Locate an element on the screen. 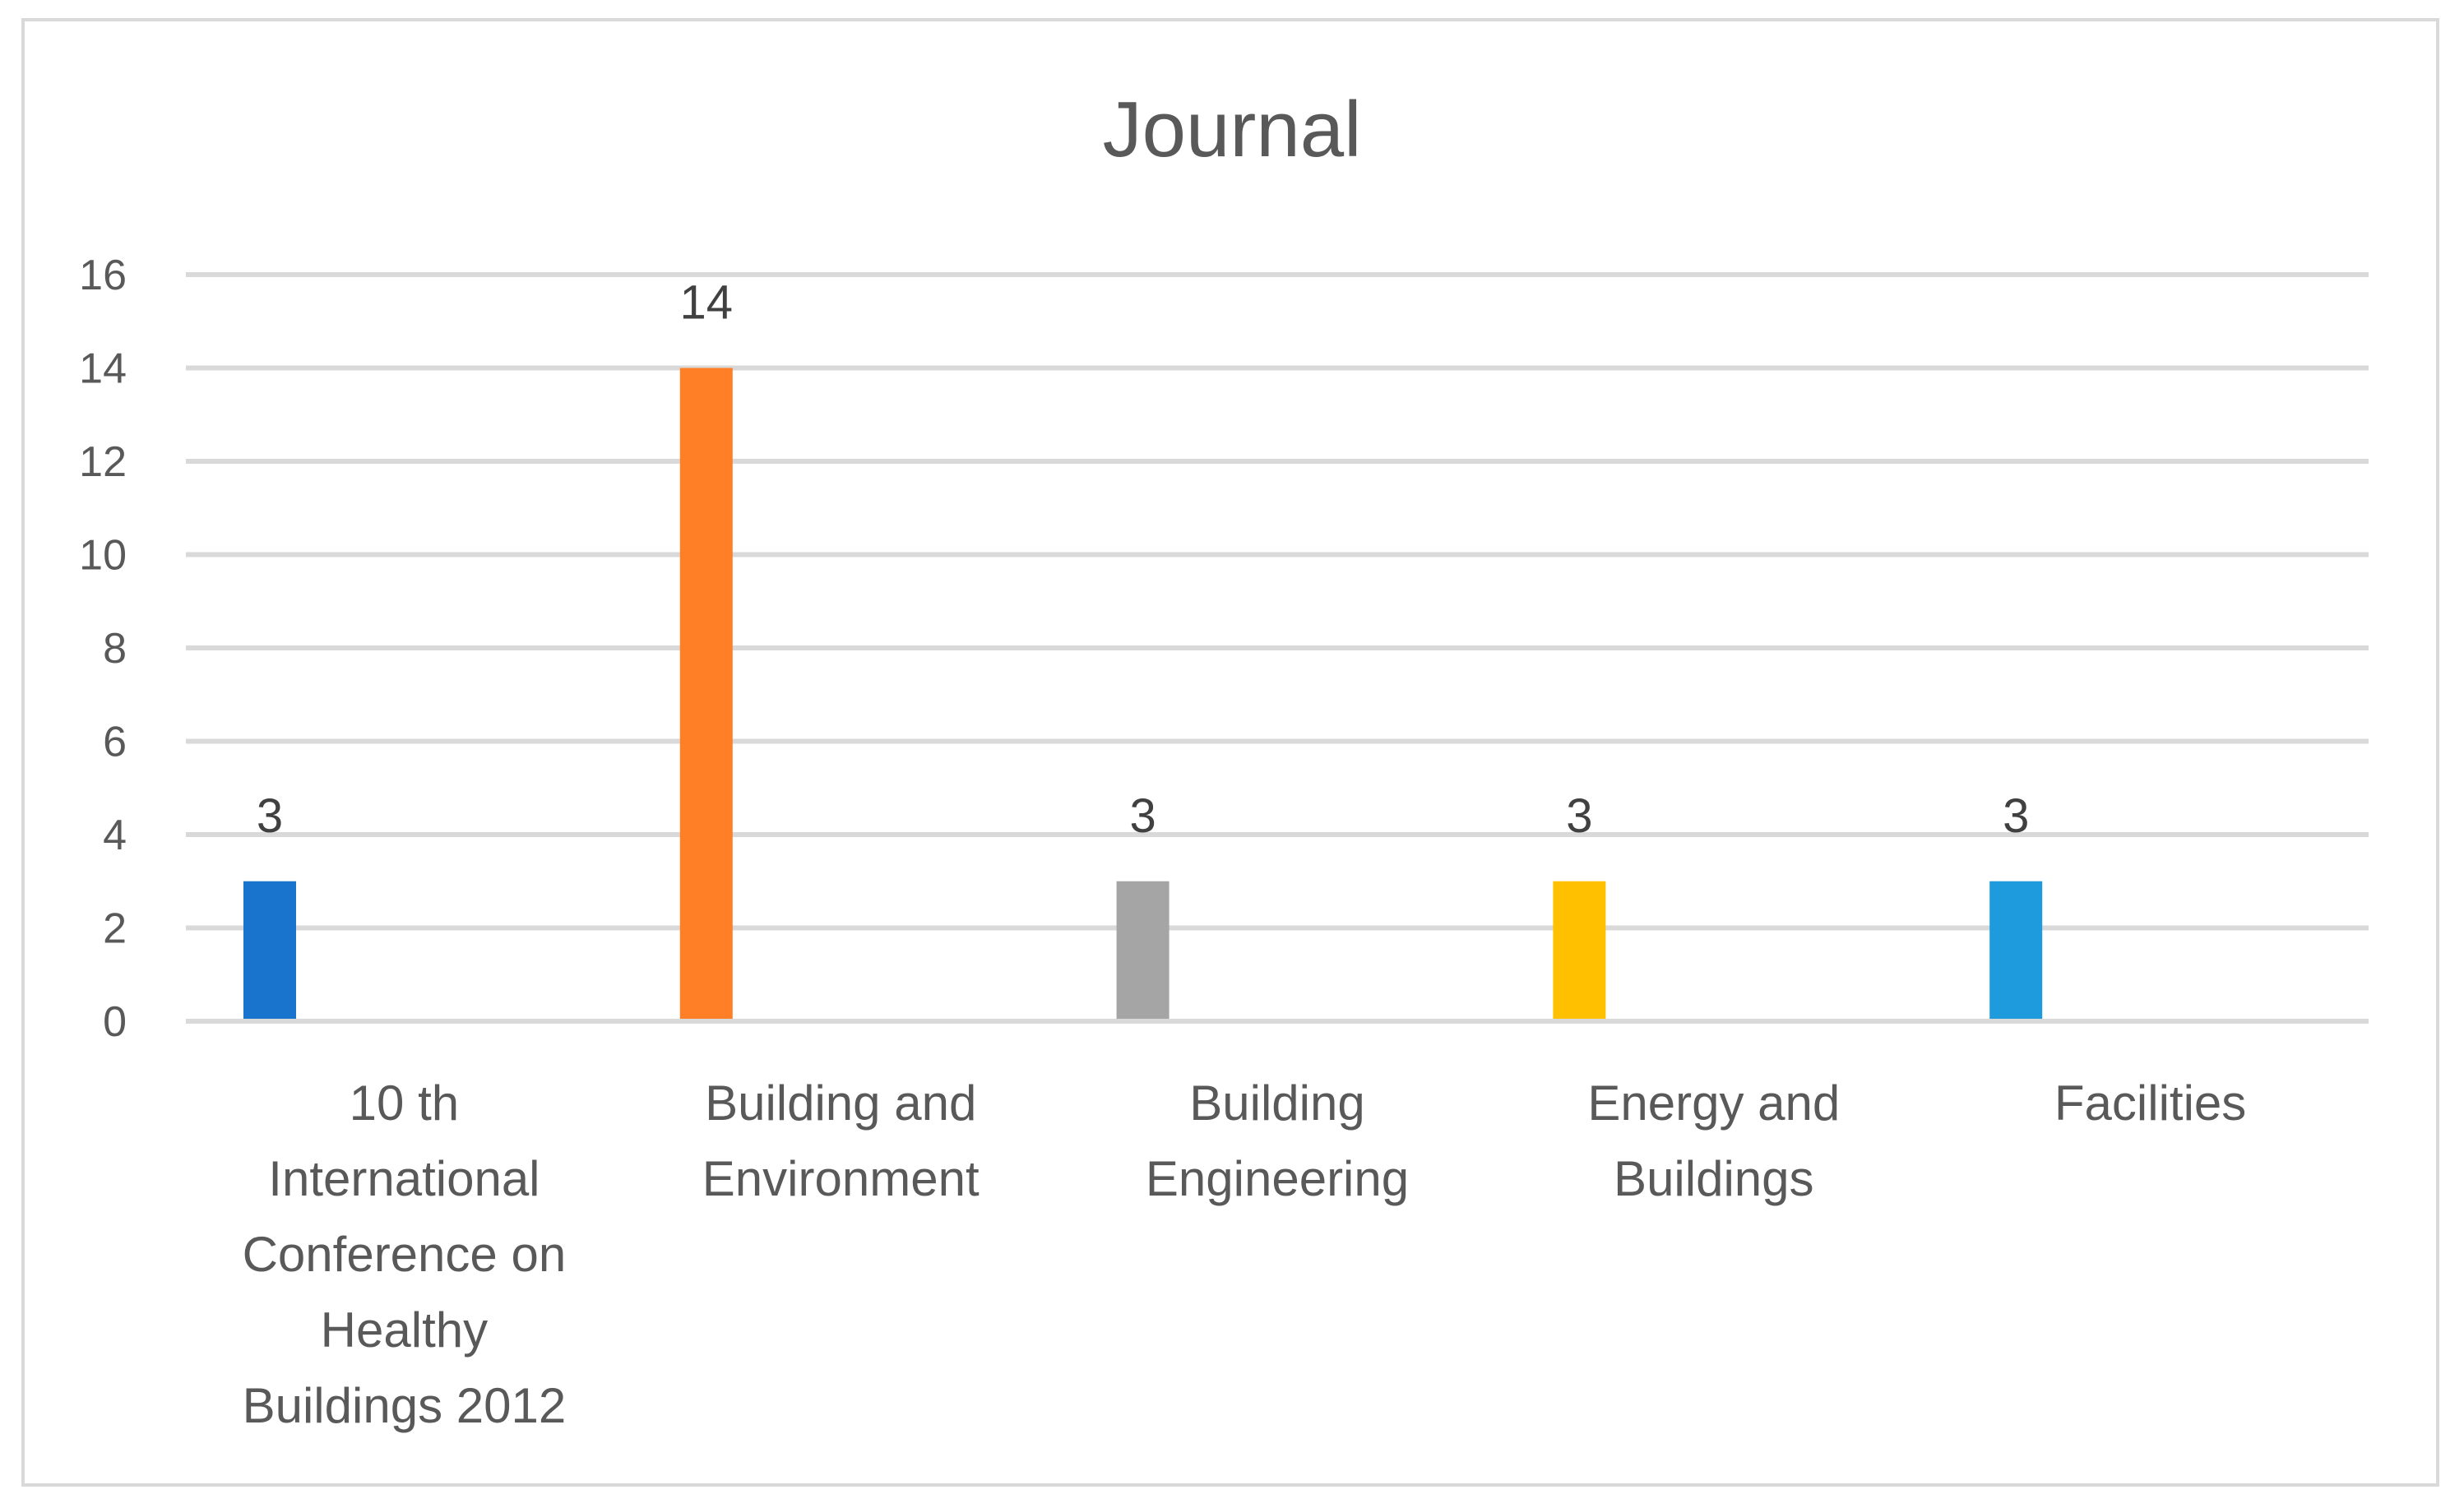 The width and height of the screenshot is (2464, 1508). x-tick-label-2: Building and Environment is located at coordinates (841, 1140).